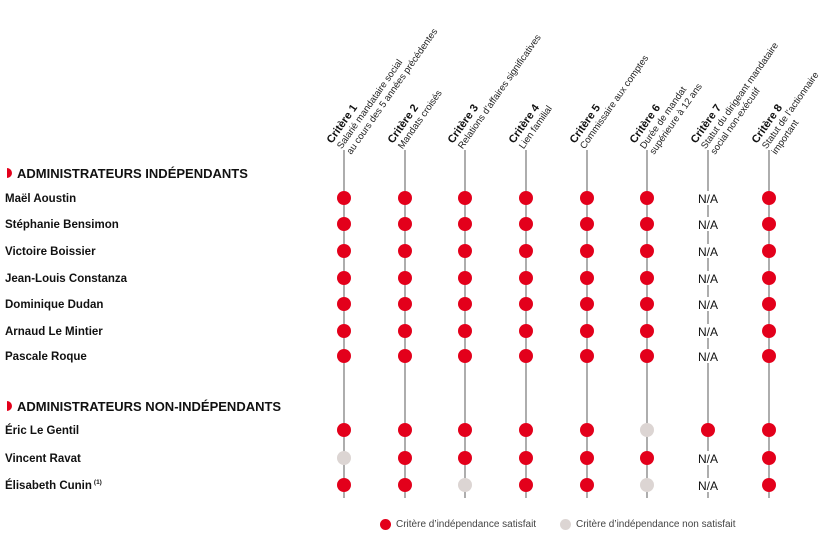 This screenshot has width=829, height=542. What do you see at coordinates (43, 459) in the screenshot?
I see `member-name: Vincent Ravat` at bounding box center [43, 459].